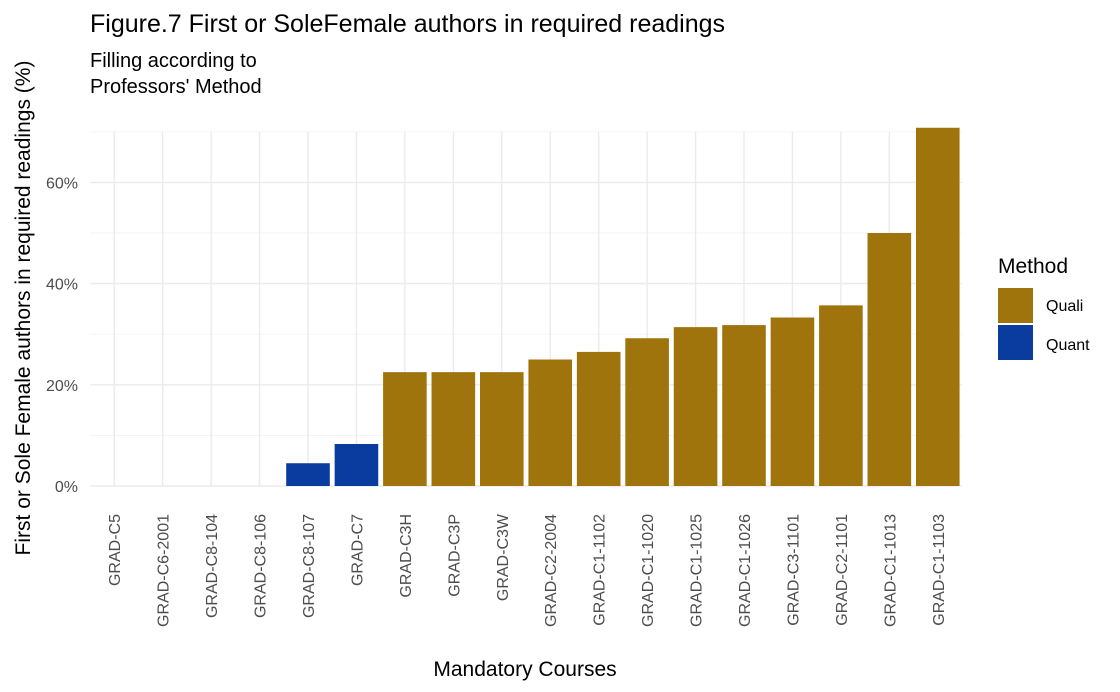 The width and height of the screenshot is (1120, 692). I want to click on bar-grad-c2-2004, so click(550, 422).